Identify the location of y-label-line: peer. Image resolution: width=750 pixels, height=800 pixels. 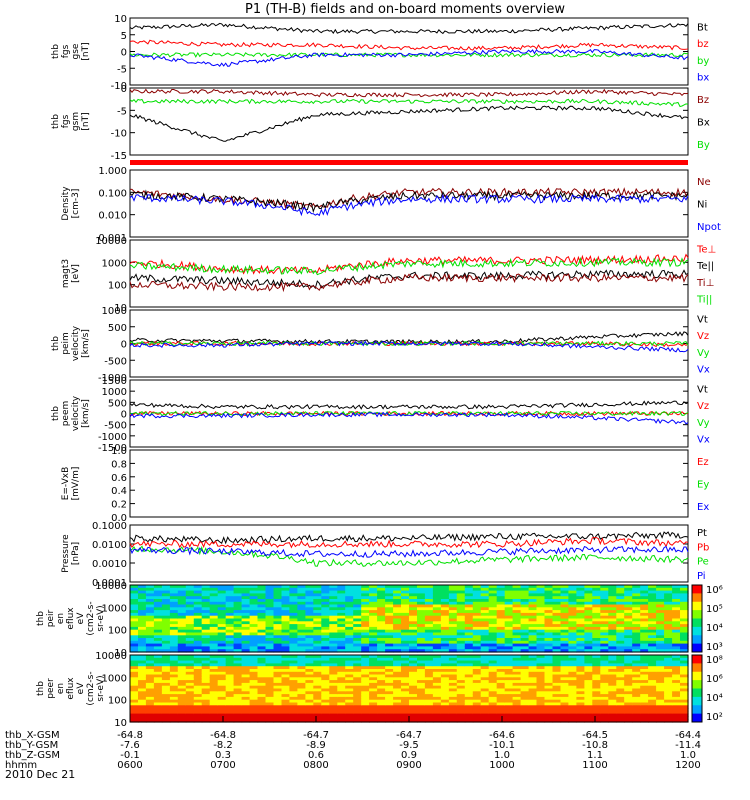
(51, 688).